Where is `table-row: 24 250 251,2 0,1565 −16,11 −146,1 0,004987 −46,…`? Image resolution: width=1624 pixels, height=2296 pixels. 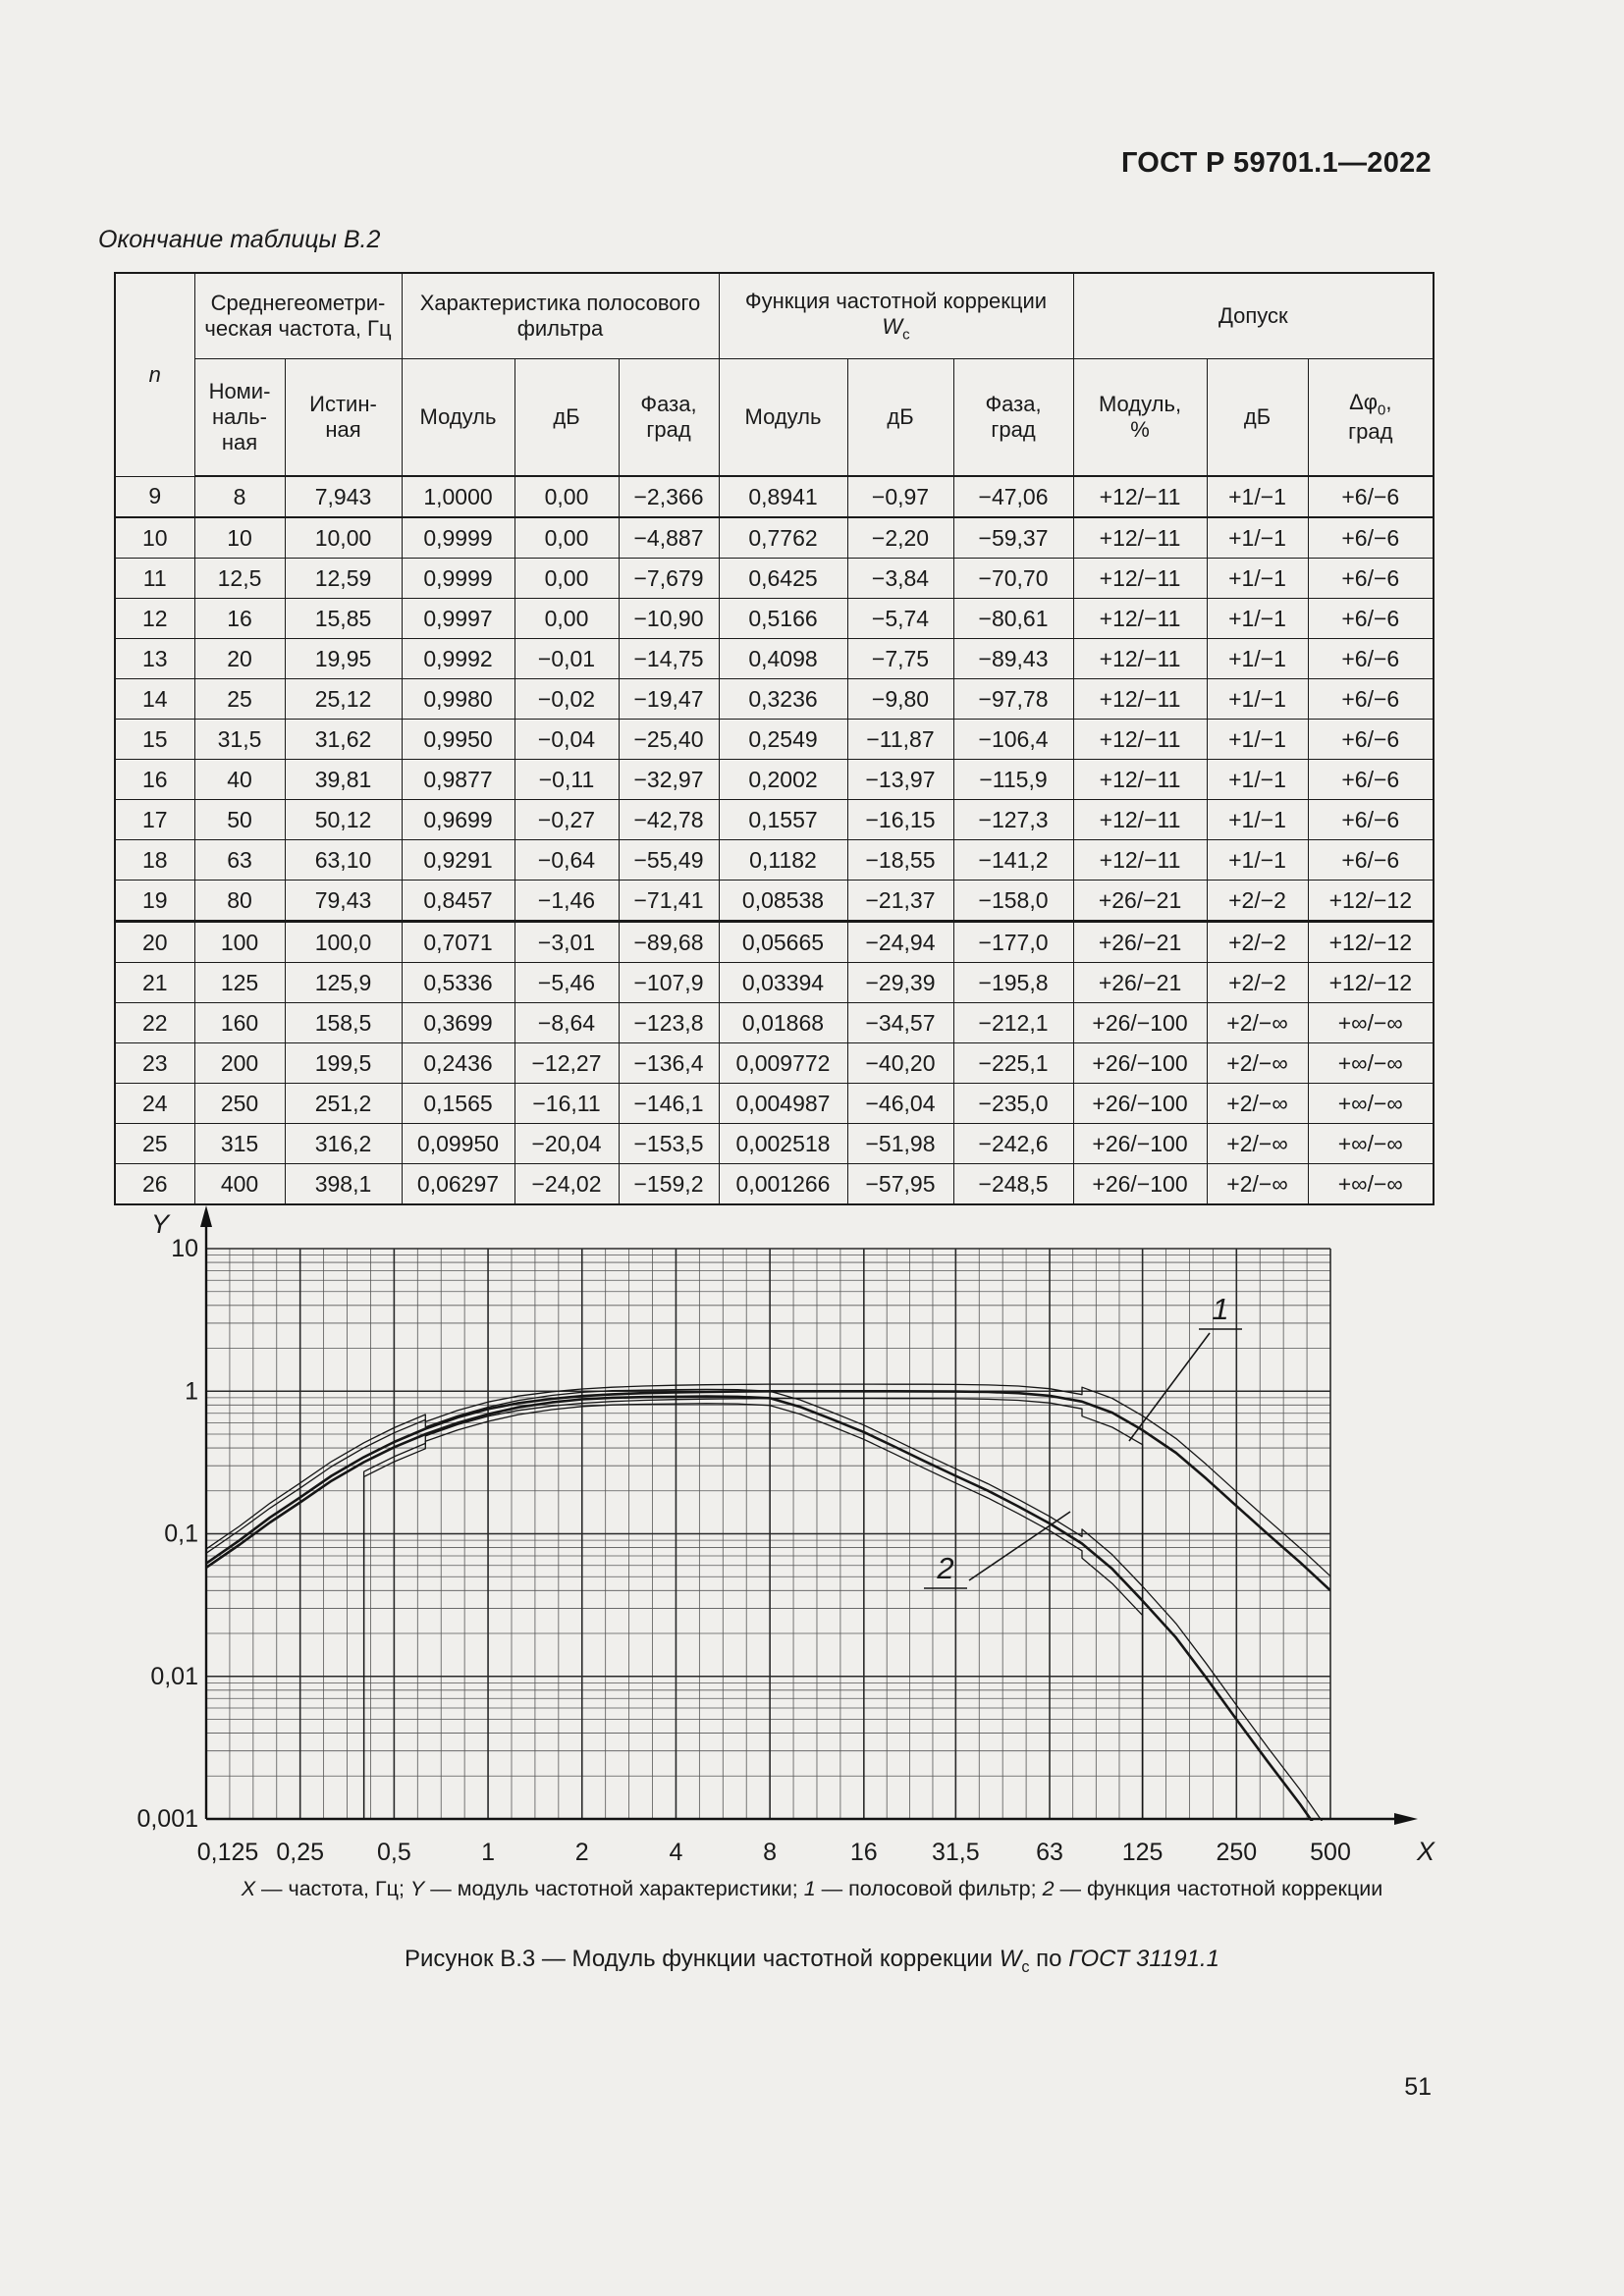 table-row: 24 250 251,2 0,1565 −16,11 −146,1 0,004987 −46,… is located at coordinates (774, 1103).